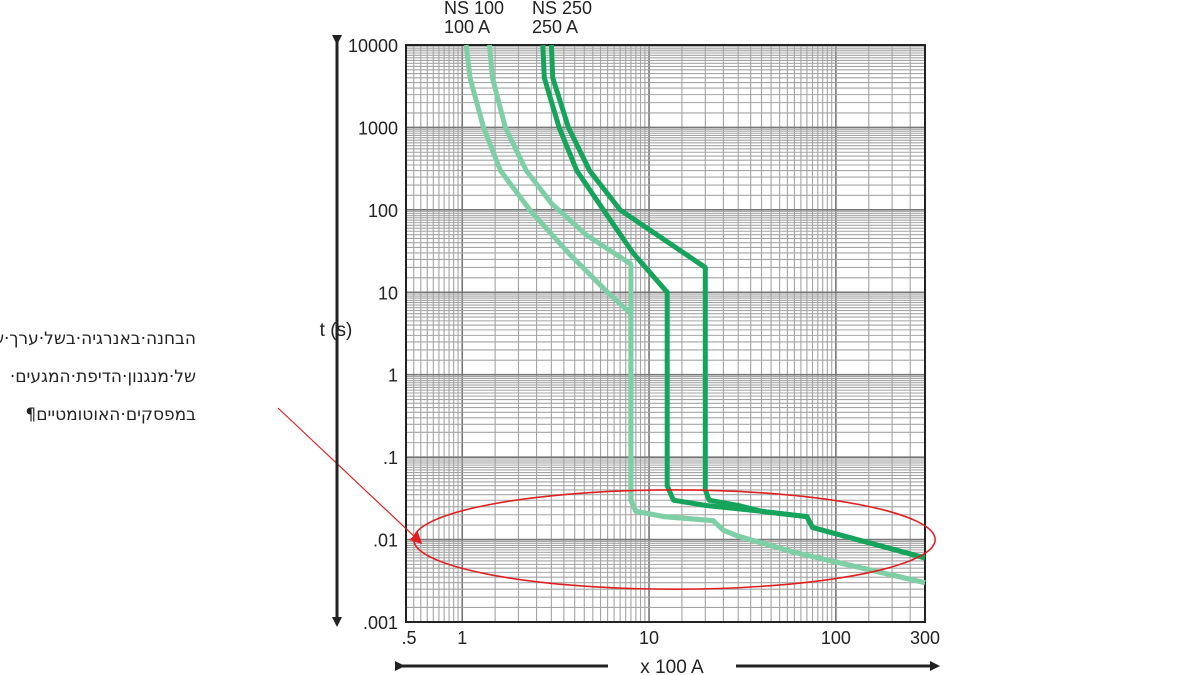 This screenshot has width=1200, height=675. What do you see at coordinates (925, 638) in the screenshot?
I see `x-tick-label: 300` at bounding box center [925, 638].